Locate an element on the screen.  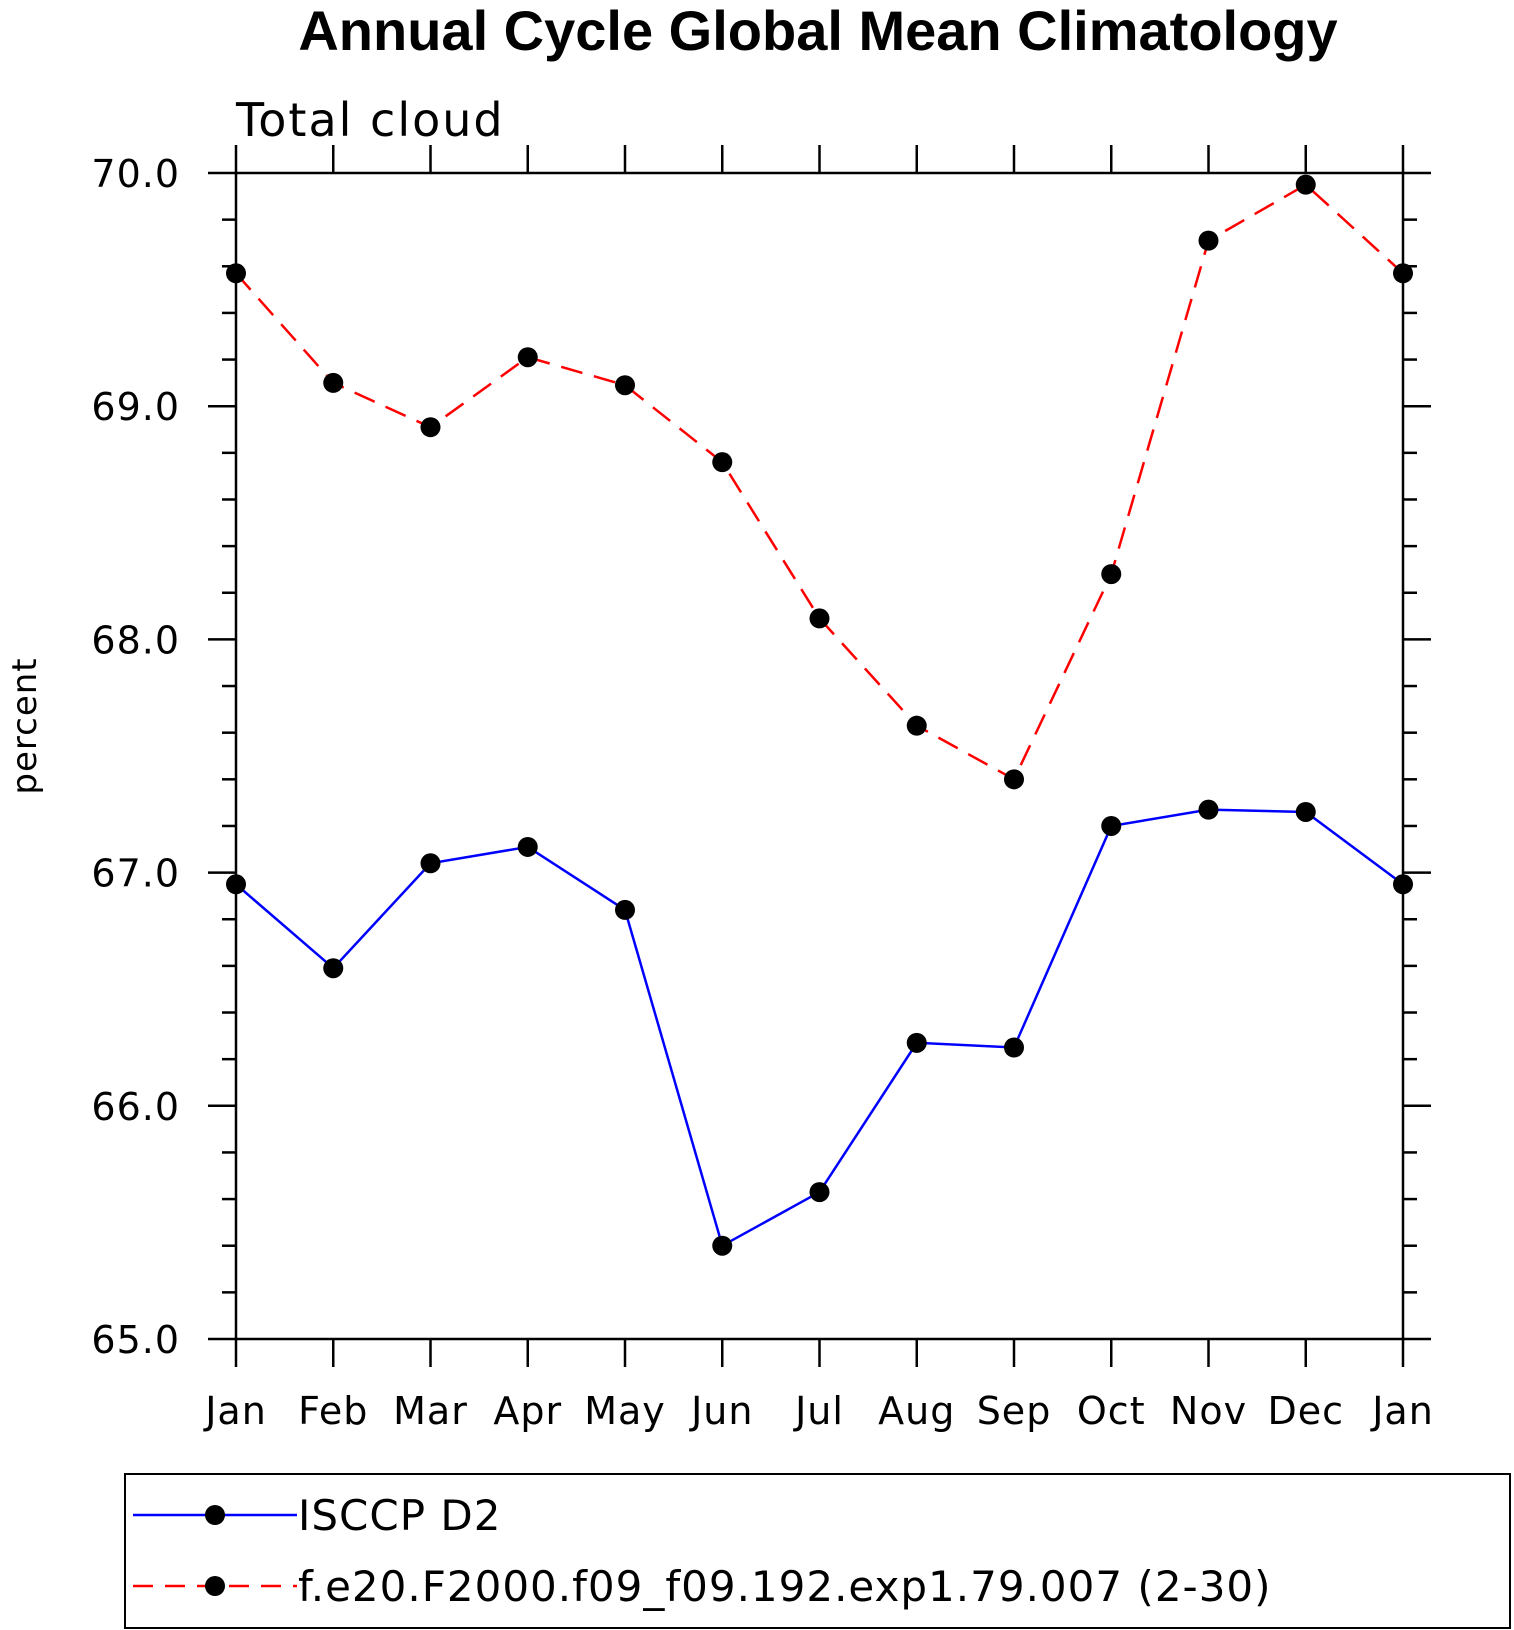
y-tick-label: 70.0 is located at coordinates (135, 174).